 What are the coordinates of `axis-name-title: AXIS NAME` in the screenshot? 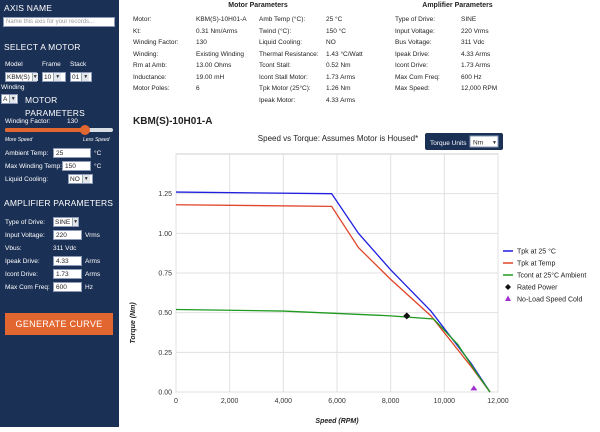 It's located at (28, 8).